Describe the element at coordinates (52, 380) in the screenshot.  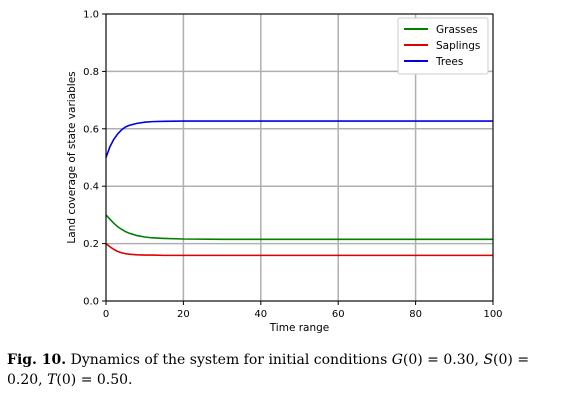
I see `caption-t-symbol: T` at that location.